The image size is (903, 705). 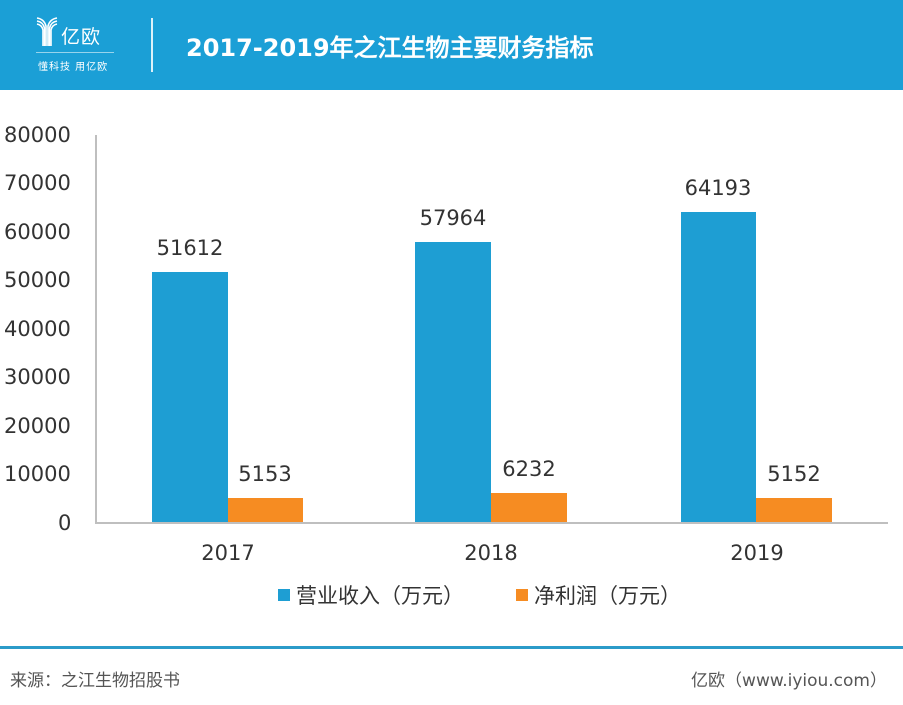 I want to click on logo-slogan: 懂科技 用亿欧, so click(x=73, y=67).